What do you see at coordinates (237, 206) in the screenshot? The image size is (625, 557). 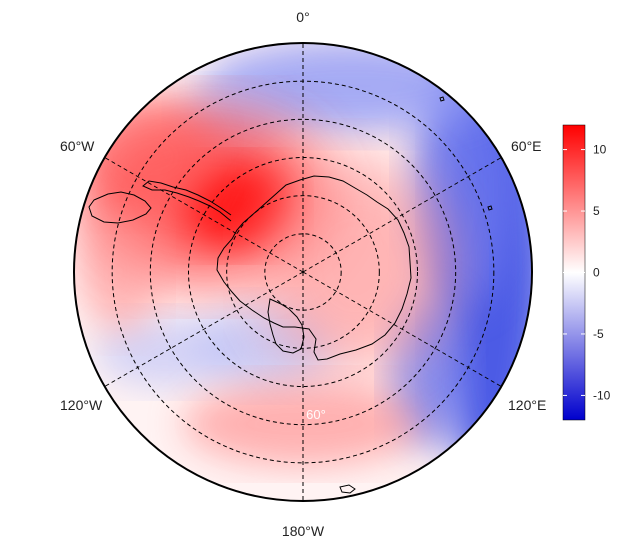 I see `west-antarctic-max` at bounding box center [237, 206].